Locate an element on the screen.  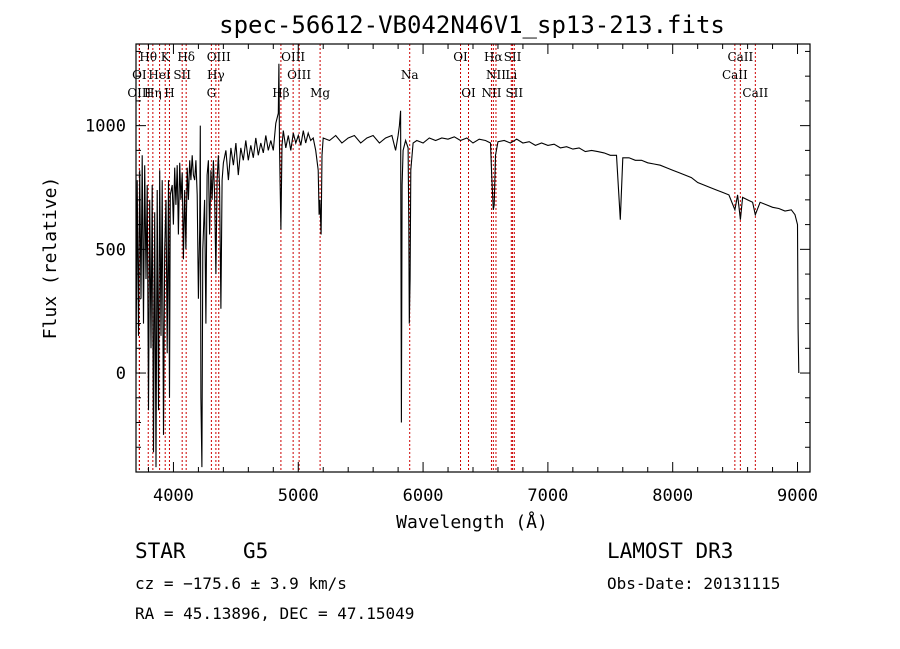
line-marker-label: G is located at coordinates (212, 93).